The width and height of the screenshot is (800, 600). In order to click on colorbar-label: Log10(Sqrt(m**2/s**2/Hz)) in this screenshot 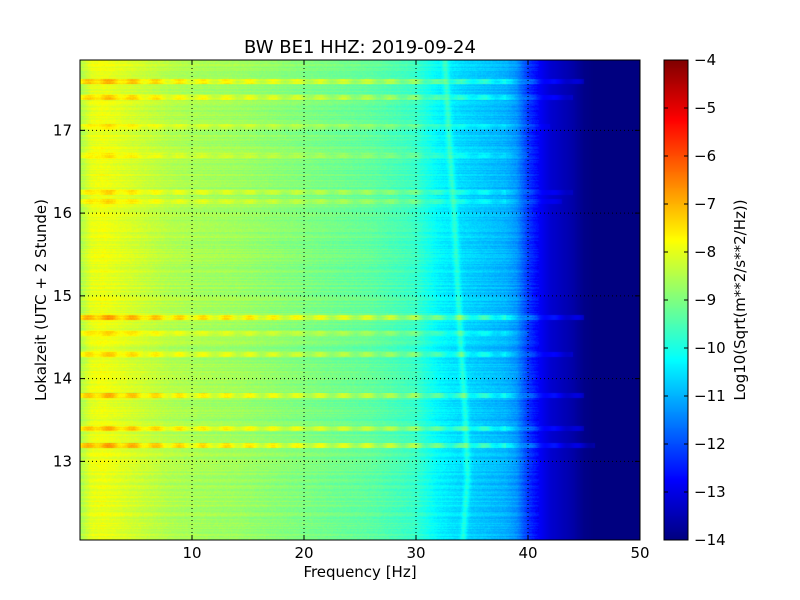, I will do `click(740, 299)`.